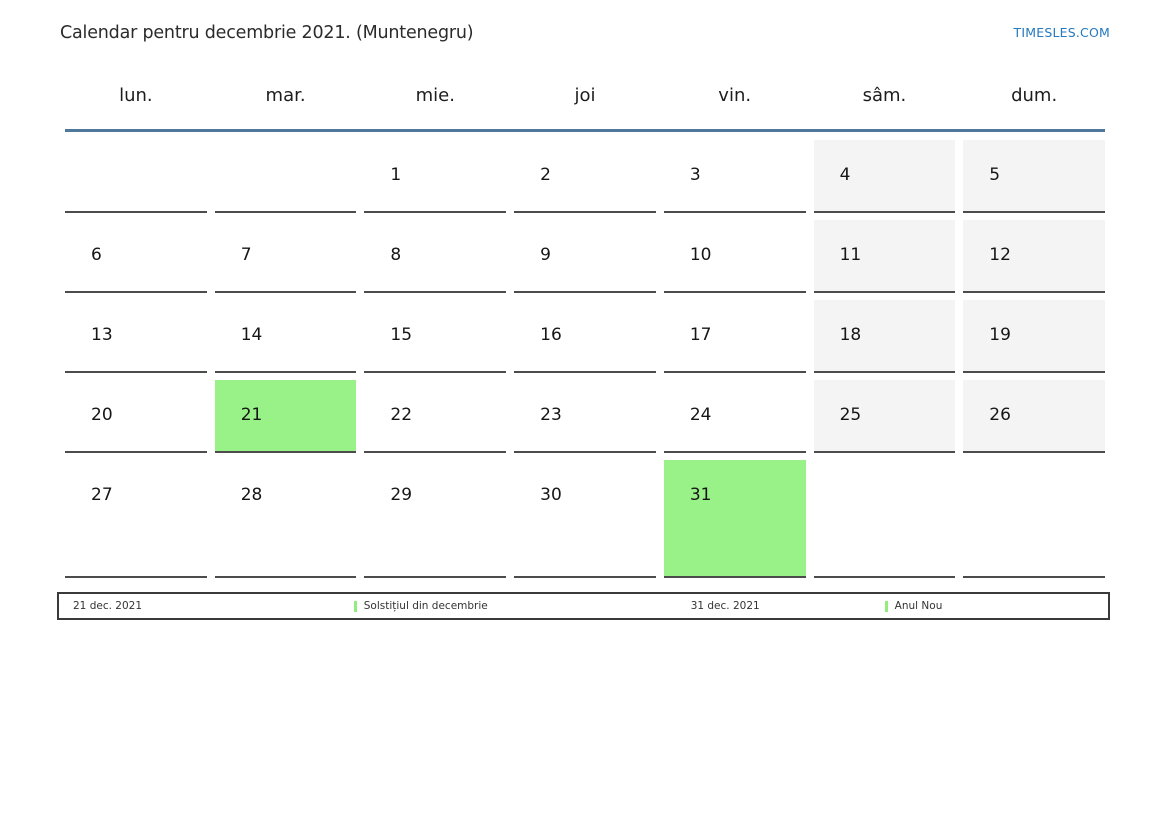 The width and height of the screenshot is (1169, 827). What do you see at coordinates (884, 416) in the screenshot?
I see `day-cell-25: 25` at bounding box center [884, 416].